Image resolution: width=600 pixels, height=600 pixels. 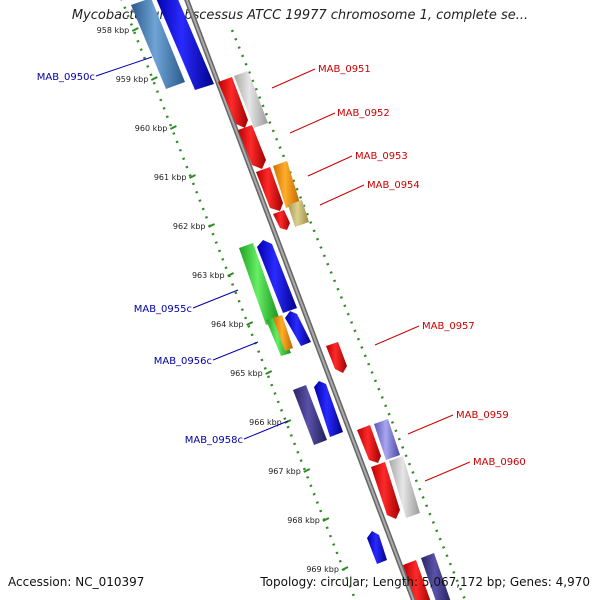 What do you see at coordinates (310, 415) in the screenshot?
I see `gene-mab-0958c-shape` at bounding box center [310, 415].